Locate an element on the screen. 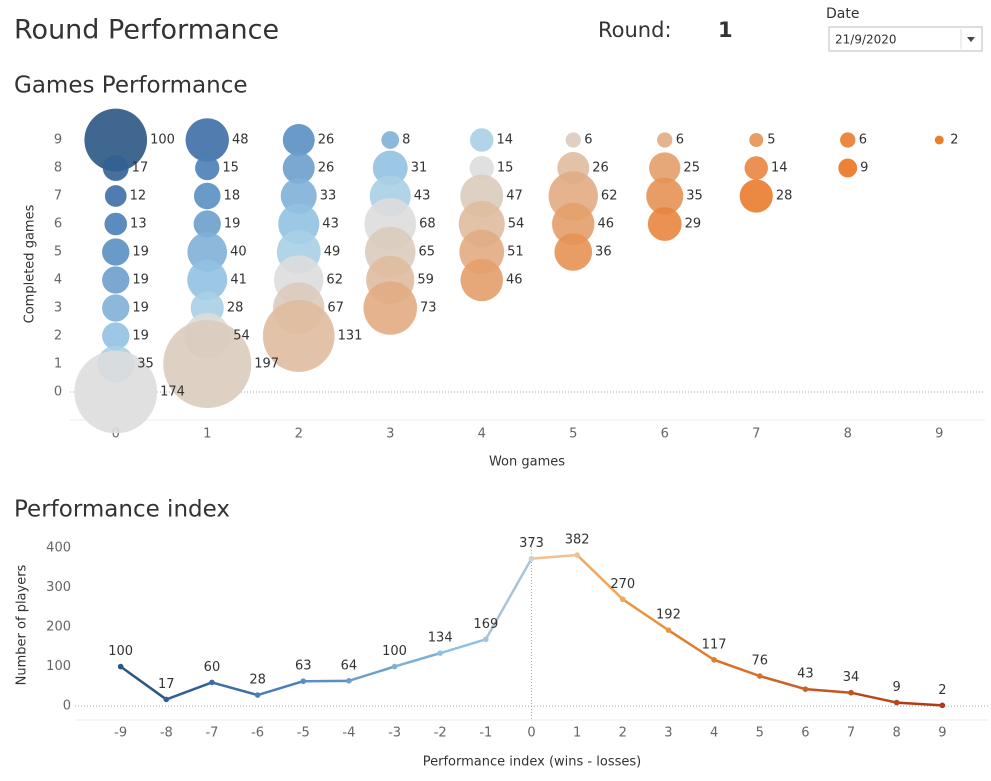 This screenshot has width=991, height=781. chart-title: Games Performance is located at coordinates (131, 86).